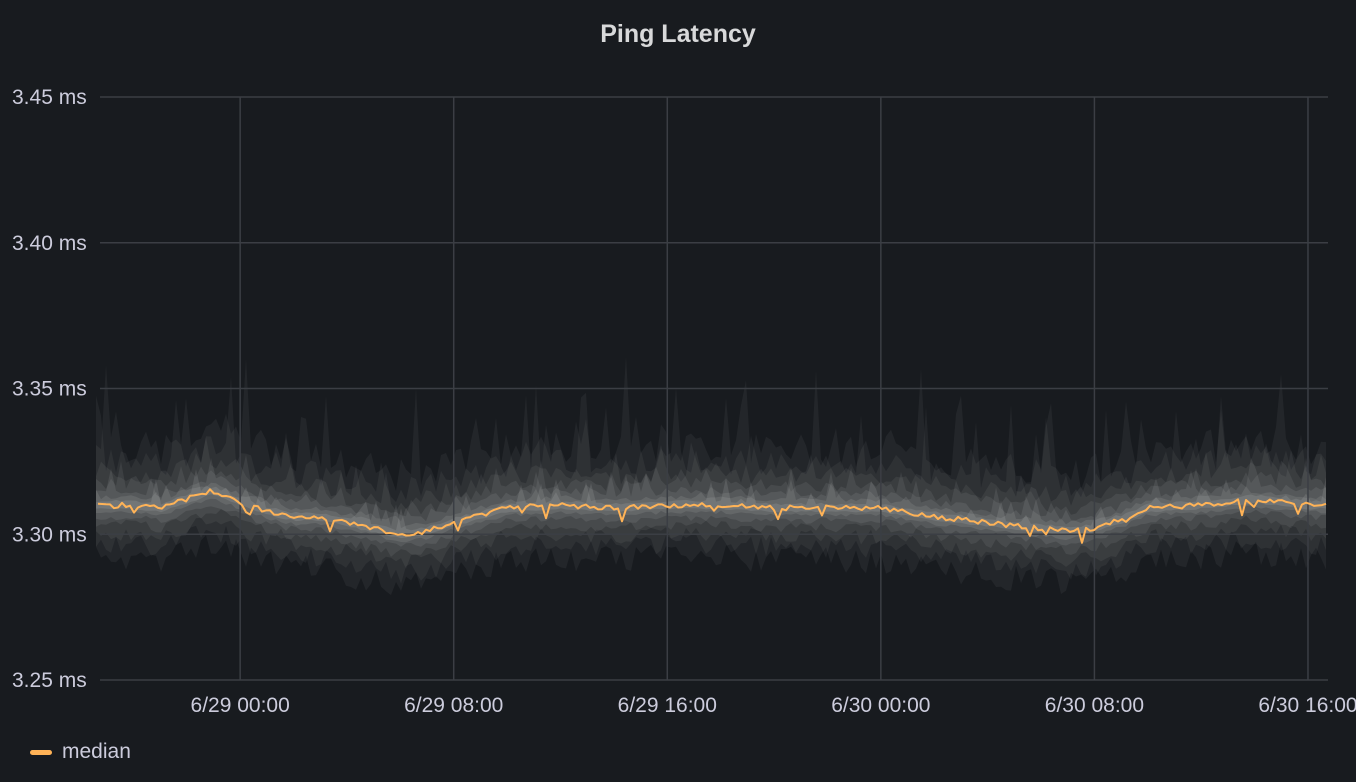 This screenshot has height=782, width=1356. Describe the element at coordinates (667, 705) in the screenshot. I see `x-tick-label: 6/29 16:00` at that location.